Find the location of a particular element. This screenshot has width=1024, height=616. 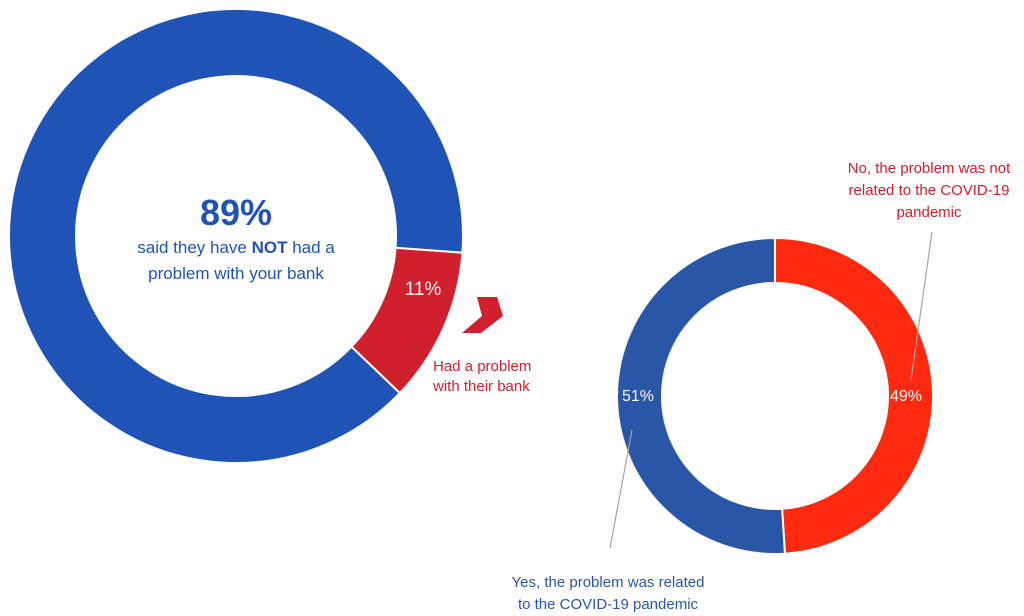

slice-covid-related is located at coordinates (700, 395).